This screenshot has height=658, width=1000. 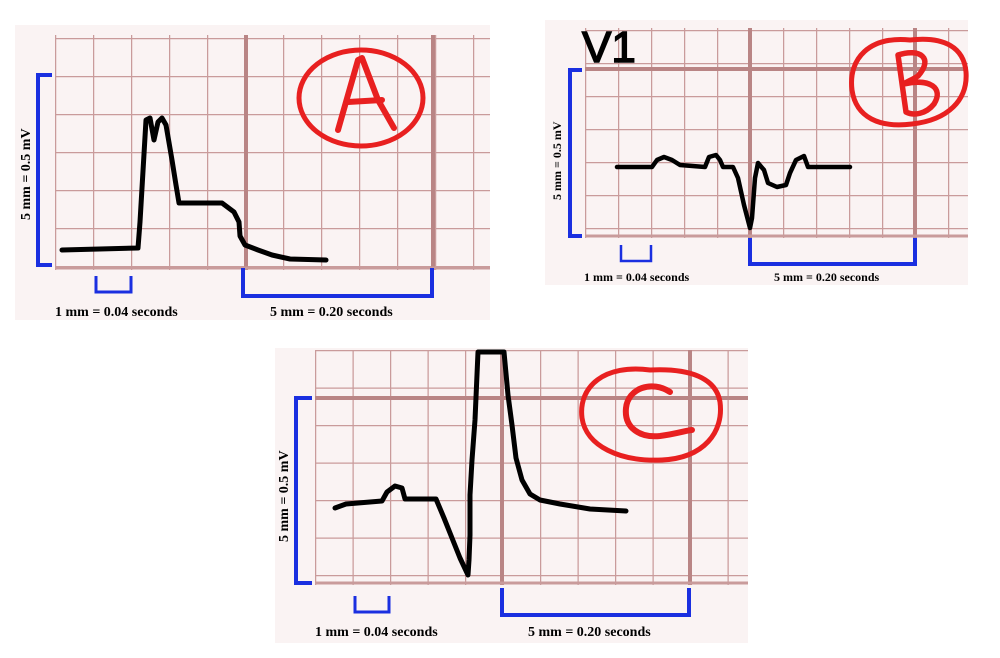 What do you see at coordinates (609, 47) in the screenshot?
I see `panel-b-lead-label: V1` at bounding box center [609, 47].